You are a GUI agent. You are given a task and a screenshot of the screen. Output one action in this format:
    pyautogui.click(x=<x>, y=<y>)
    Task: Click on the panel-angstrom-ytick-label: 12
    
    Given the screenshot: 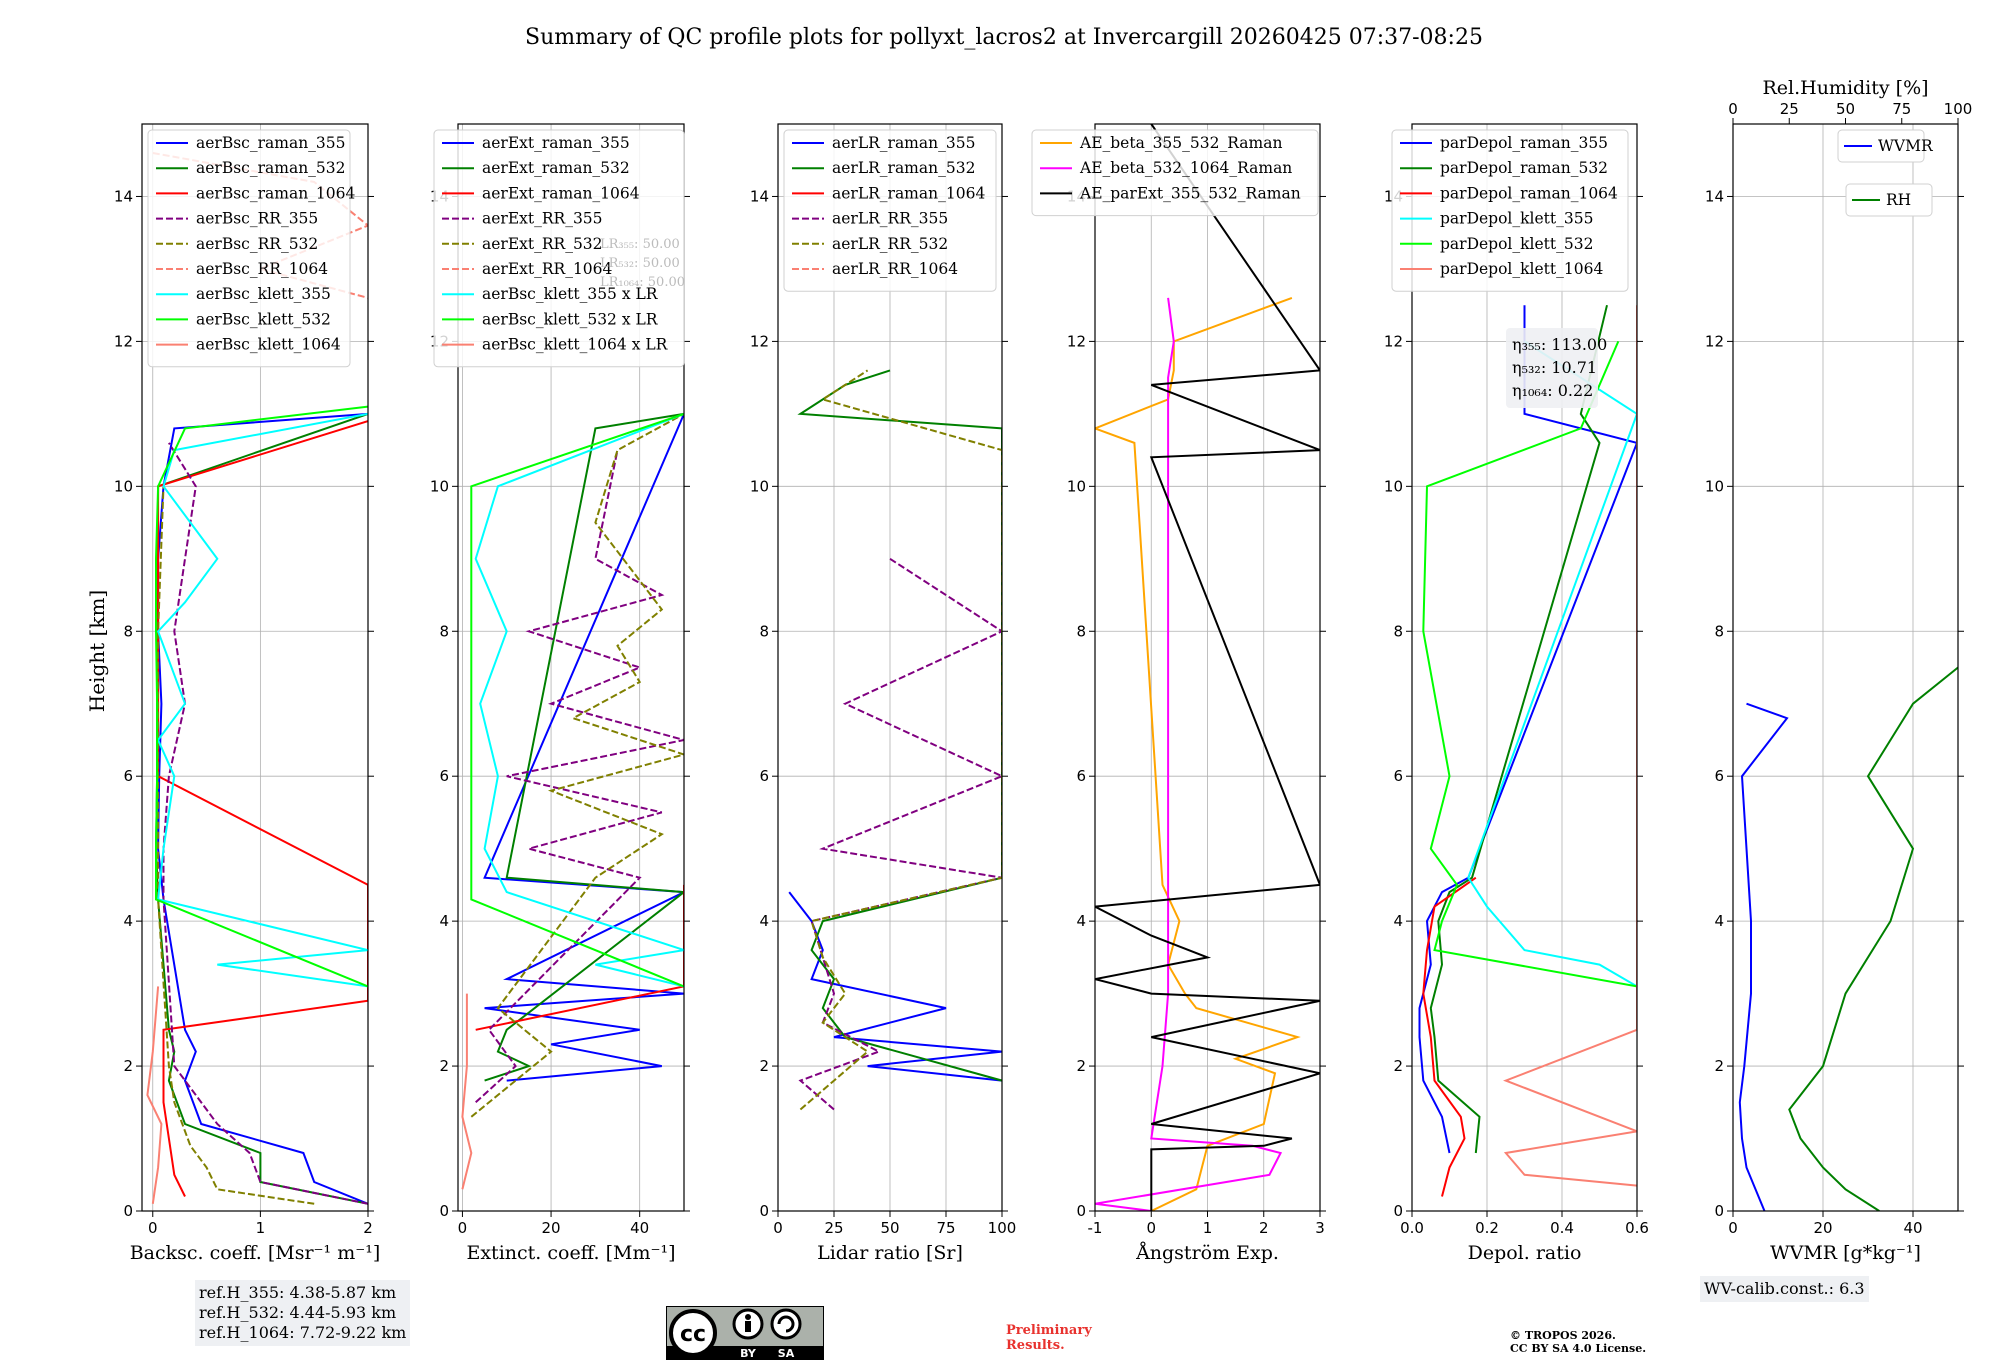 What is the action you would take?
    pyautogui.click(x=1076, y=341)
    